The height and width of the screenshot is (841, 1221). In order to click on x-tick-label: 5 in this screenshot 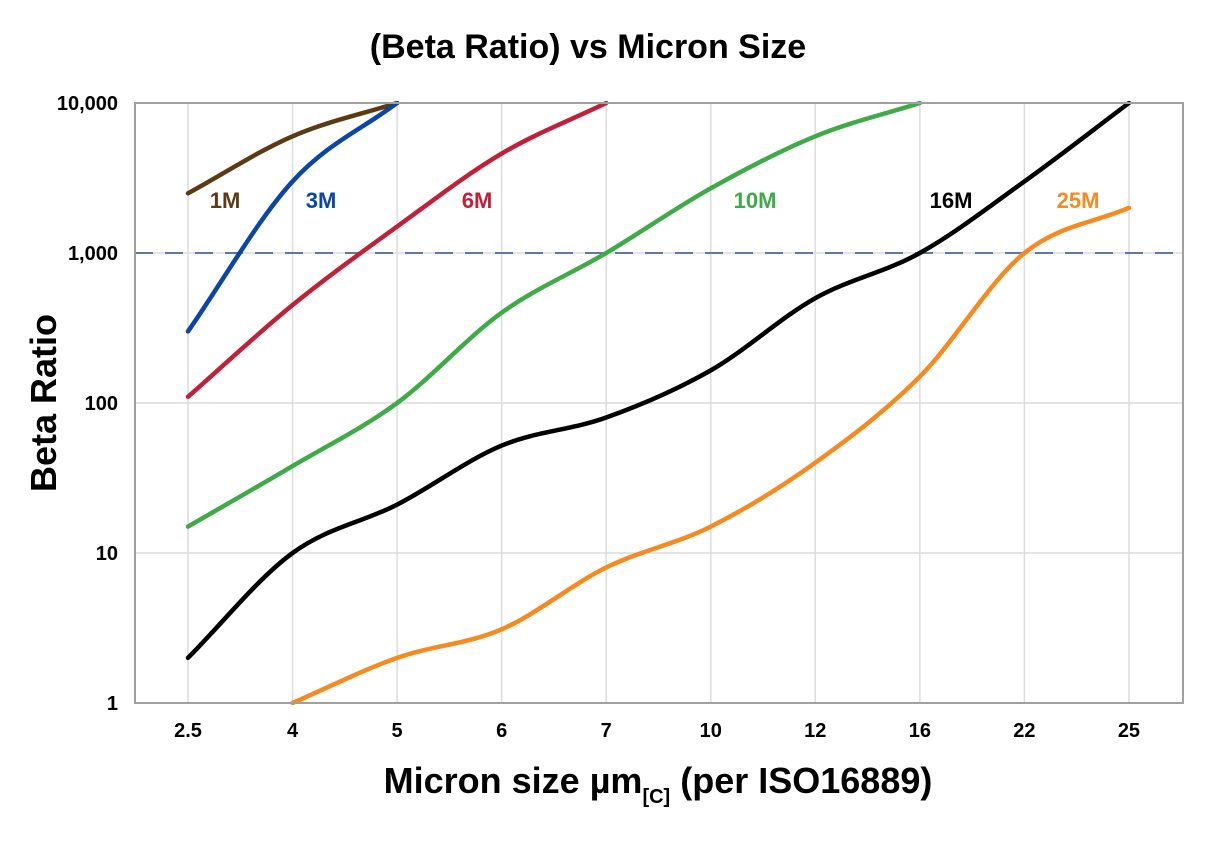, I will do `click(397, 731)`.